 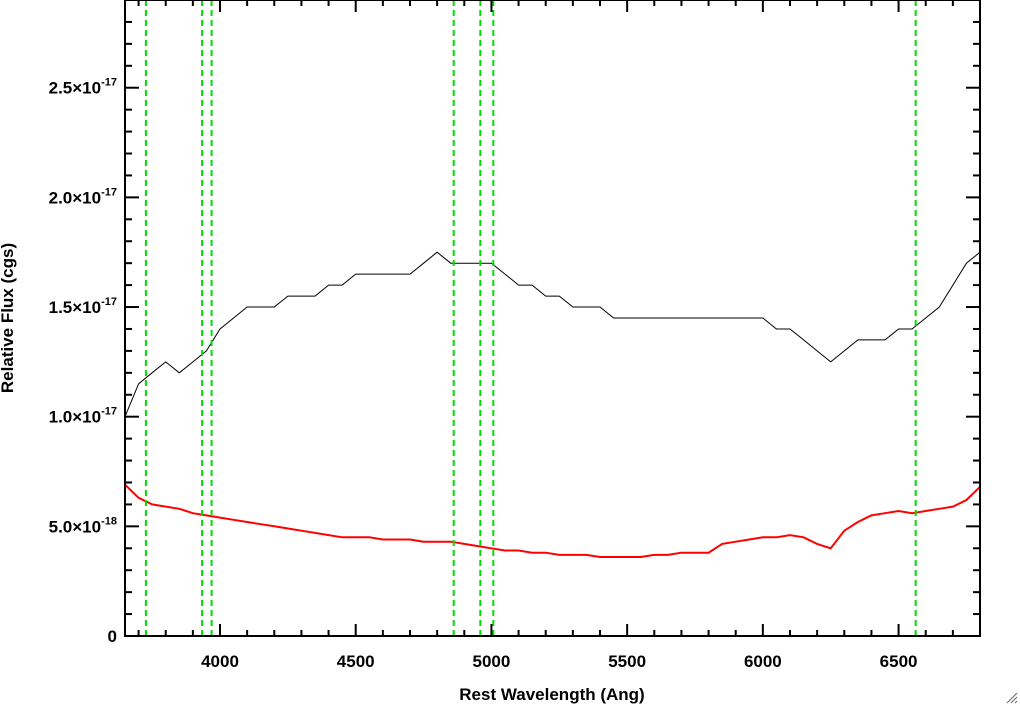 What do you see at coordinates (83, 525) in the screenshot?
I see `y-tick-label: 5.0×10⁻¹⁸` at bounding box center [83, 525].